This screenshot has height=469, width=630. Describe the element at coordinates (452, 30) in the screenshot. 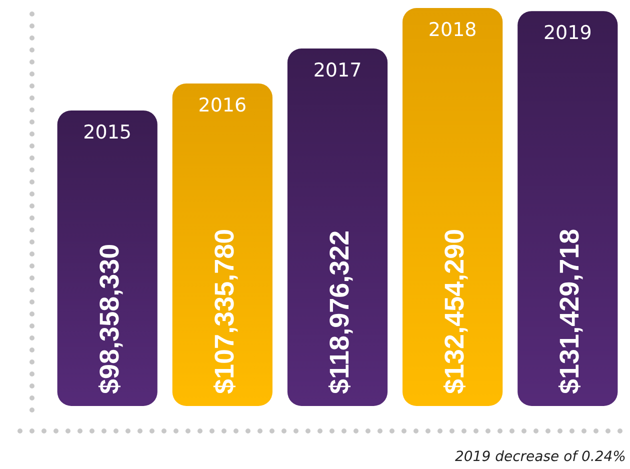

I see `x-tick-label: 2018` at that location.